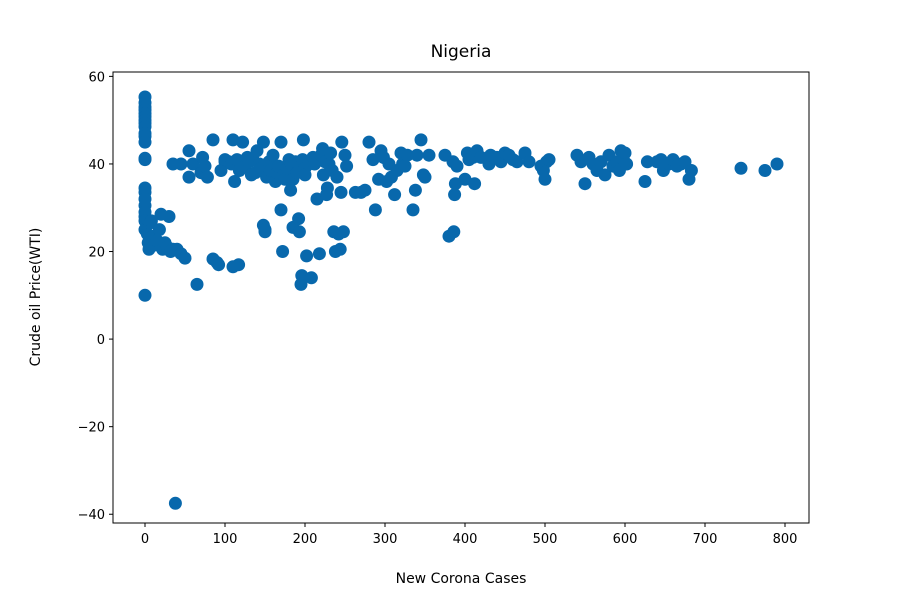  What do you see at coordinates (785, 539) in the screenshot?
I see `x-tick-label: 800` at bounding box center [785, 539].